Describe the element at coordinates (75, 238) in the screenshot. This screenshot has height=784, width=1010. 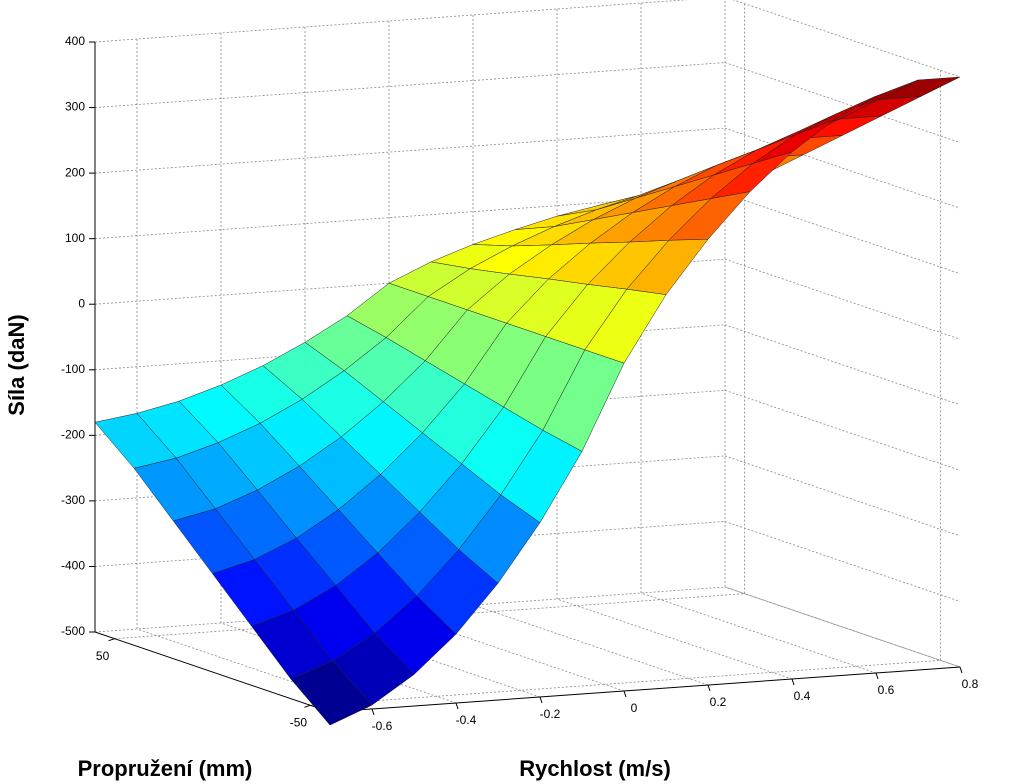
I see `z-tick-label: 100` at that location.